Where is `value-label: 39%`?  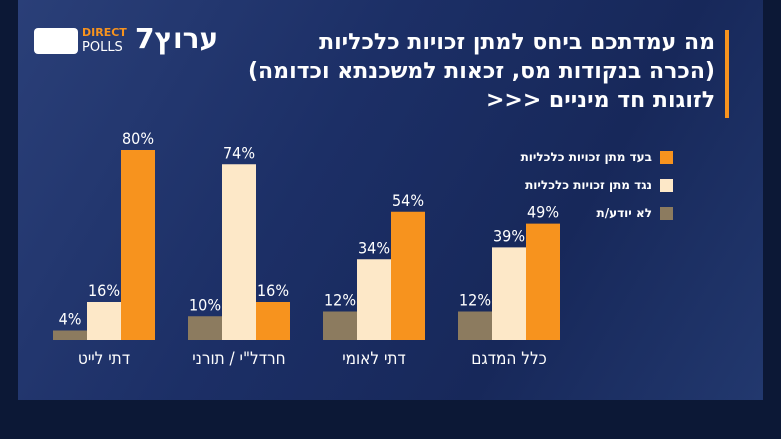 value-label: 39% is located at coordinates (509, 235).